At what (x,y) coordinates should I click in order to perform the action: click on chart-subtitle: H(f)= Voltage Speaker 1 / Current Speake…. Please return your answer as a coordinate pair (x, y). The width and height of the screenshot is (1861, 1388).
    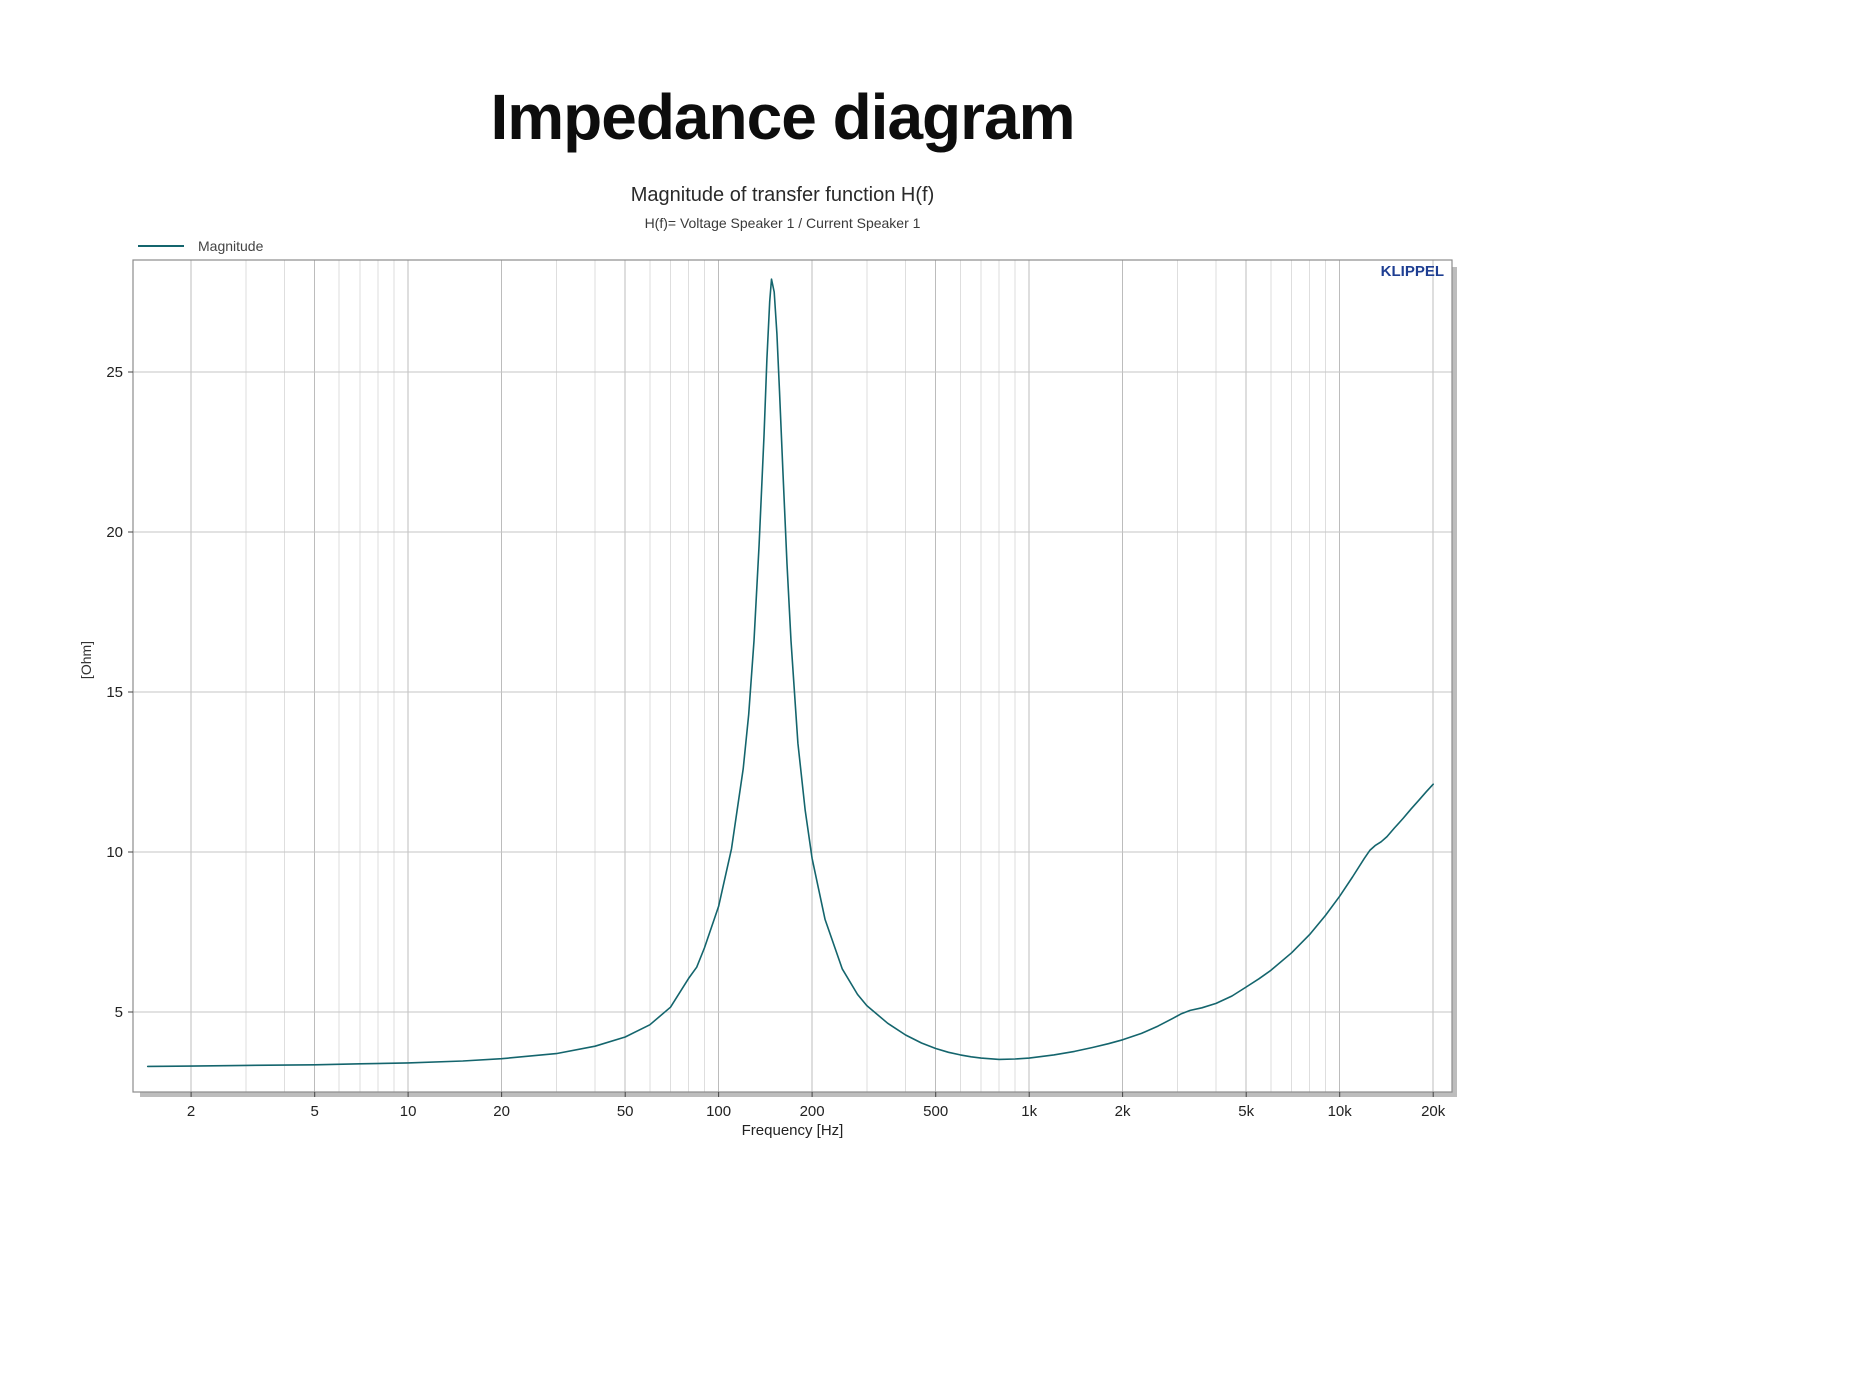
    Looking at the image, I should click on (782, 223).